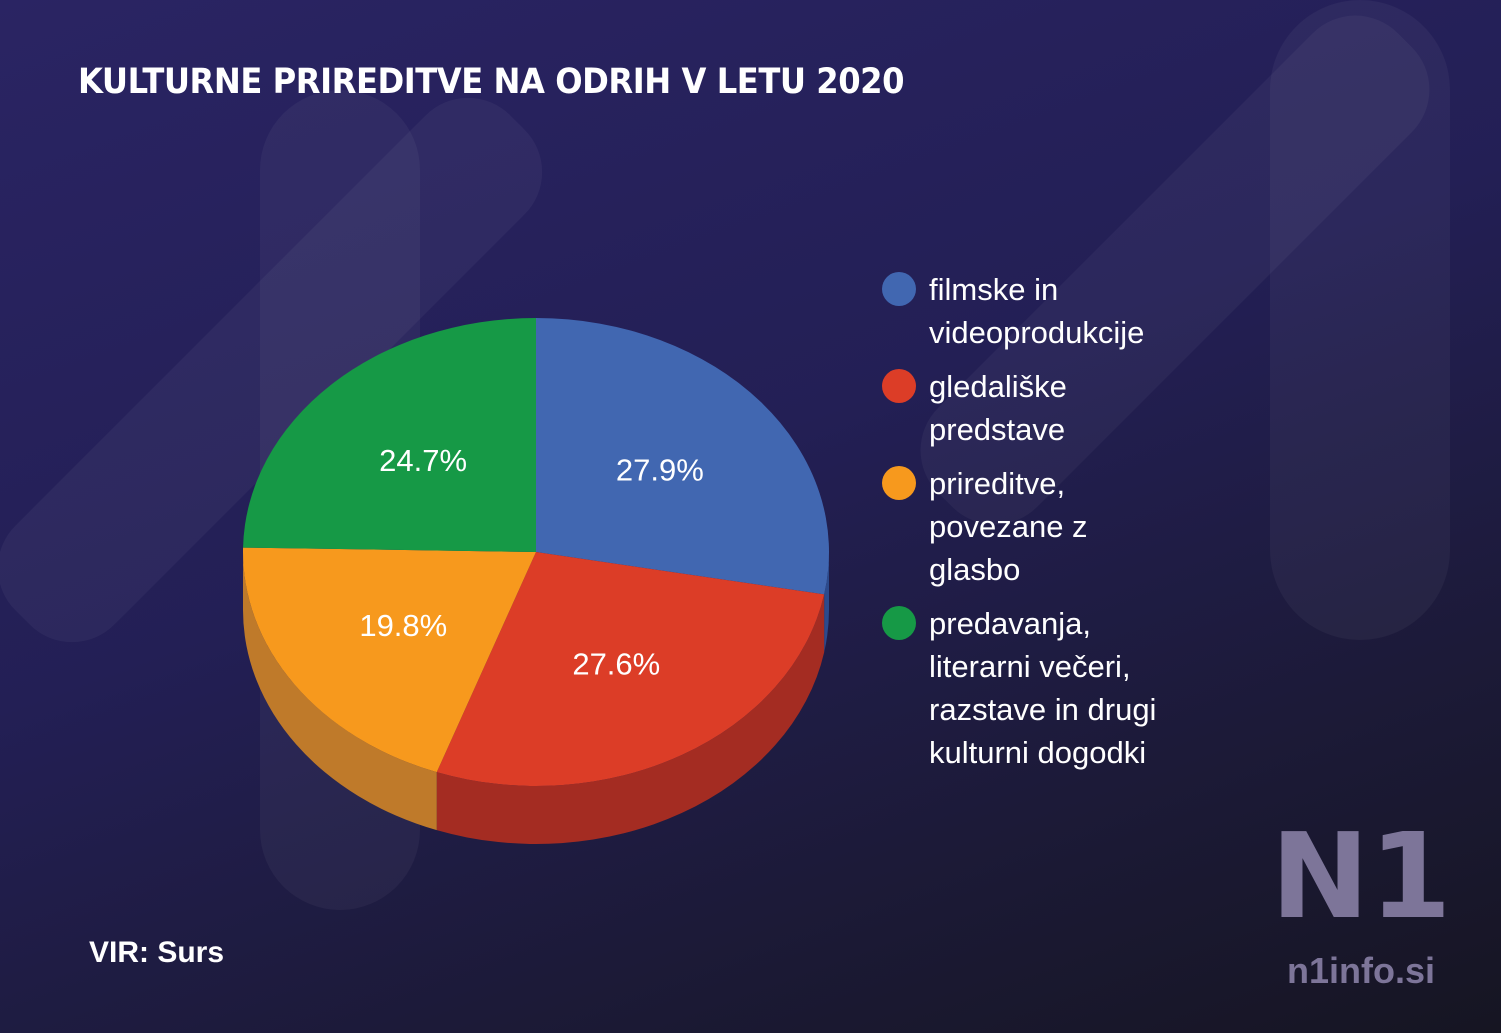  Describe the element at coordinates (1037, 311) in the screenshot. I see `legend-label: filmske in videoprodukcije` at that location.